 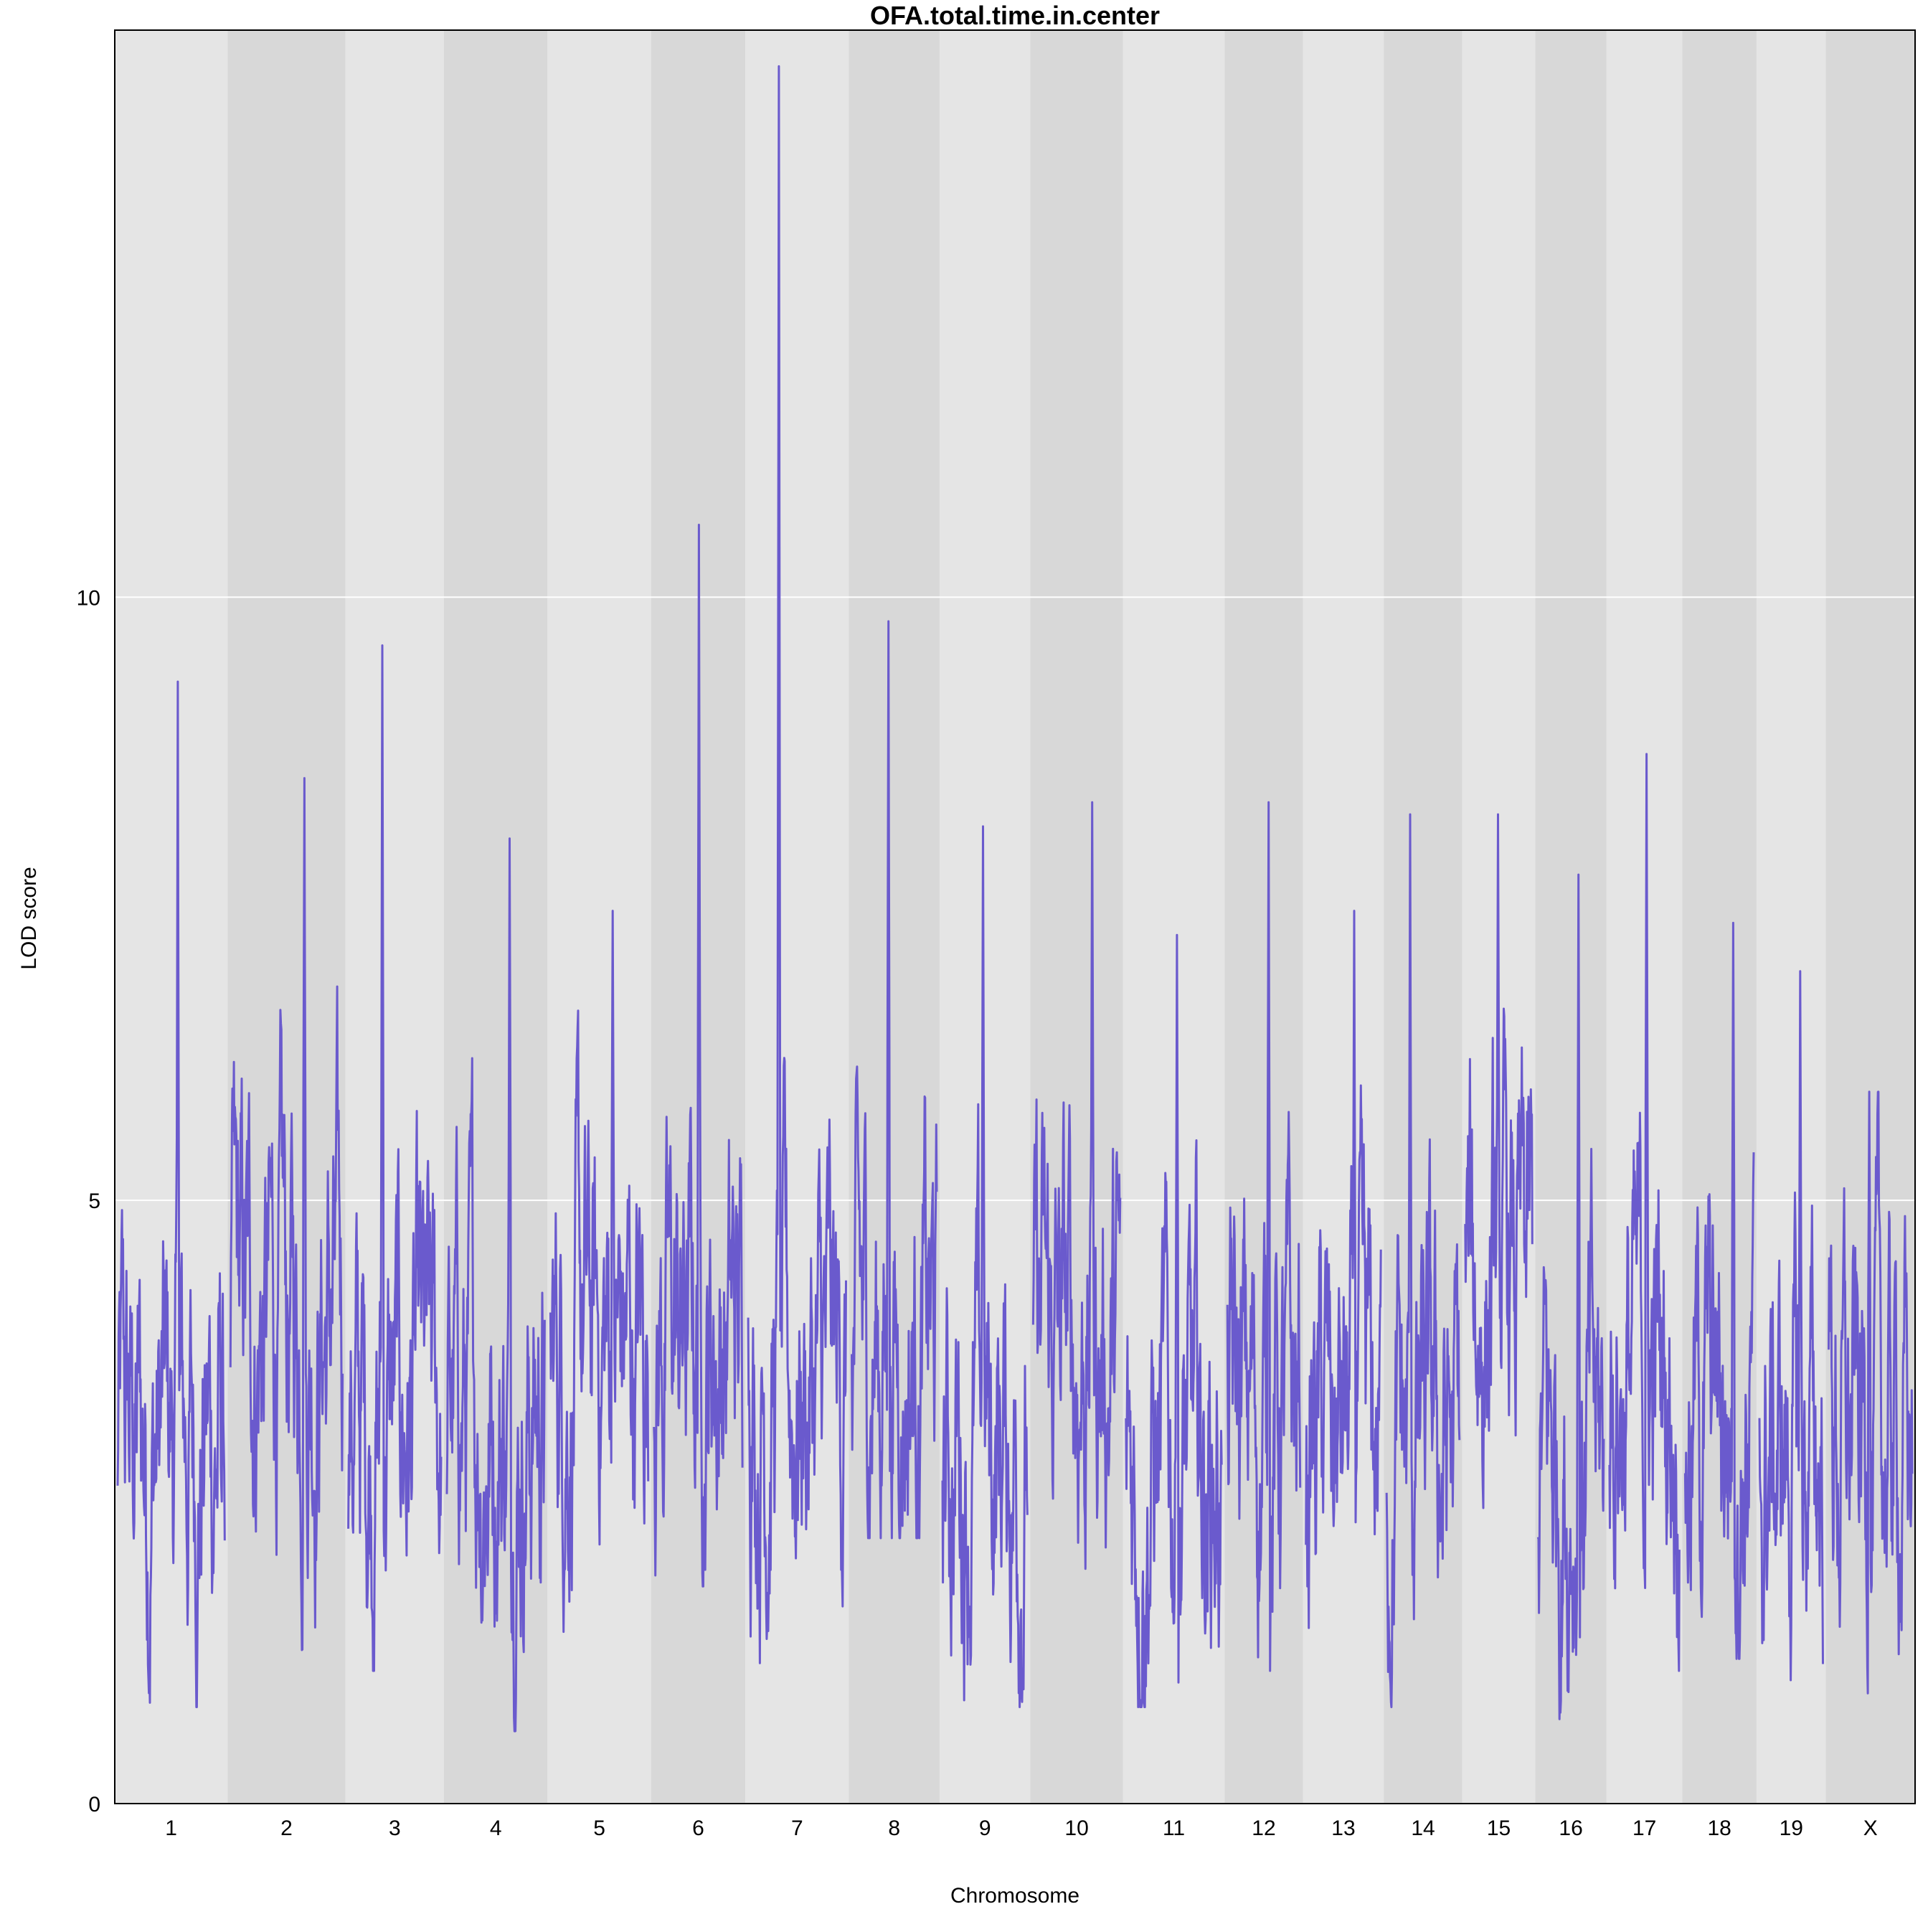 I want to click on x-tick-label: 13, so click(x=1343, y=1828).